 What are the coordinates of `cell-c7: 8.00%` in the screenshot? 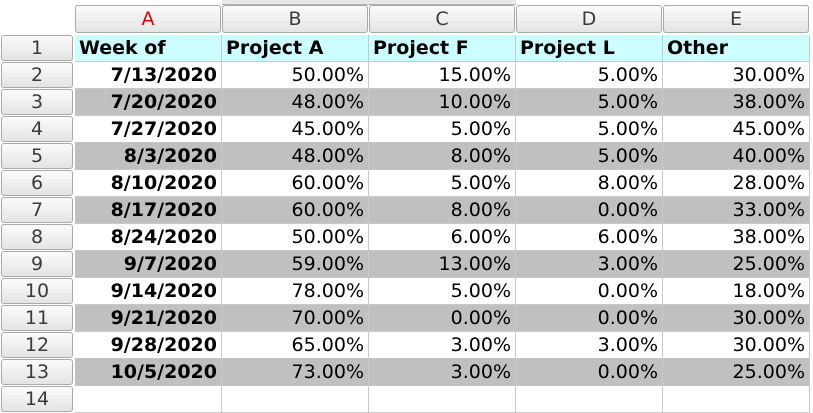 It's located at (442, 210).